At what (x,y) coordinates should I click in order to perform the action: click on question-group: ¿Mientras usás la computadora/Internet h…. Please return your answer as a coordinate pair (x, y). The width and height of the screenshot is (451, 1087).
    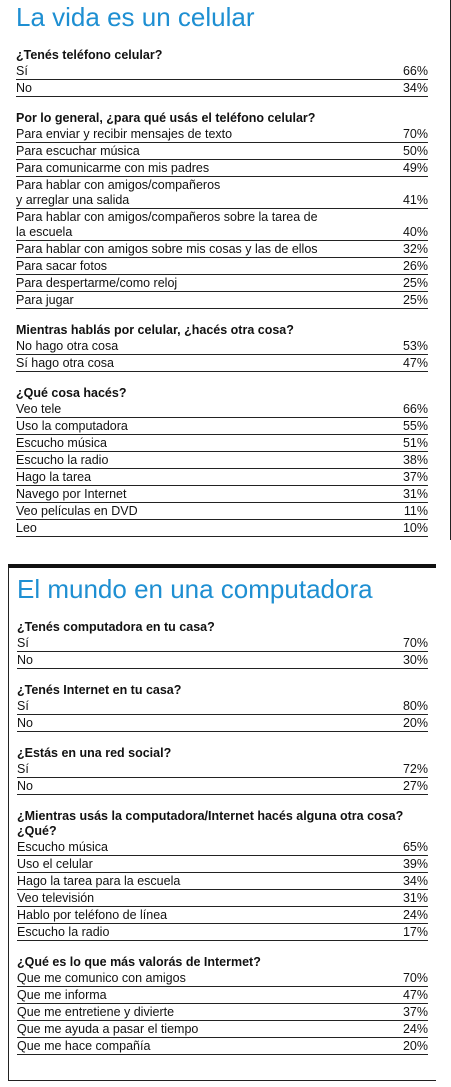
    Looking at the image, I should click on (222, 875).